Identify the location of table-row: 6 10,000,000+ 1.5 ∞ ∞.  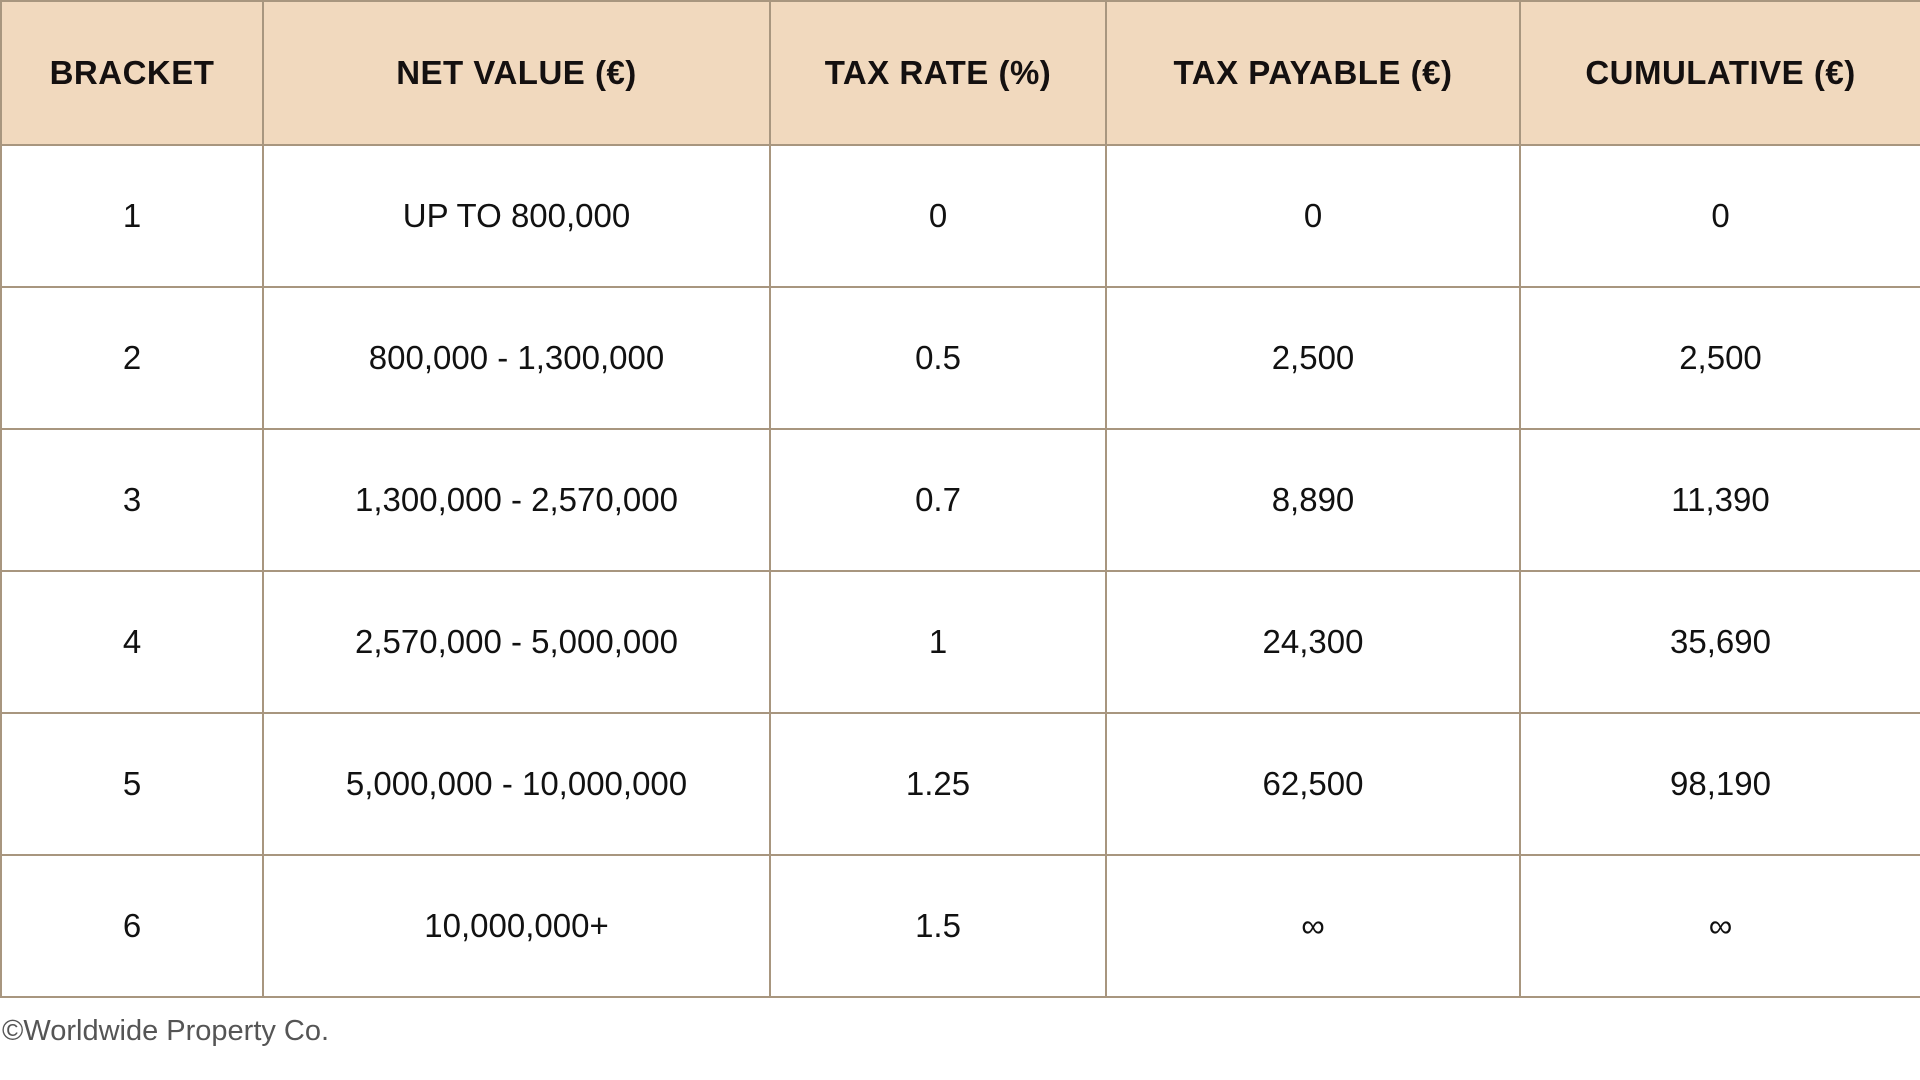
(960, 926).